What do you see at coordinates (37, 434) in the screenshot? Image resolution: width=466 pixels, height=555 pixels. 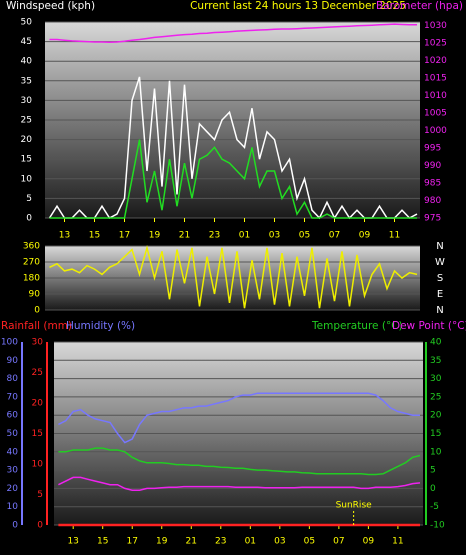 I see `y3-tick-label: 15` at bounding box center [37, 434].